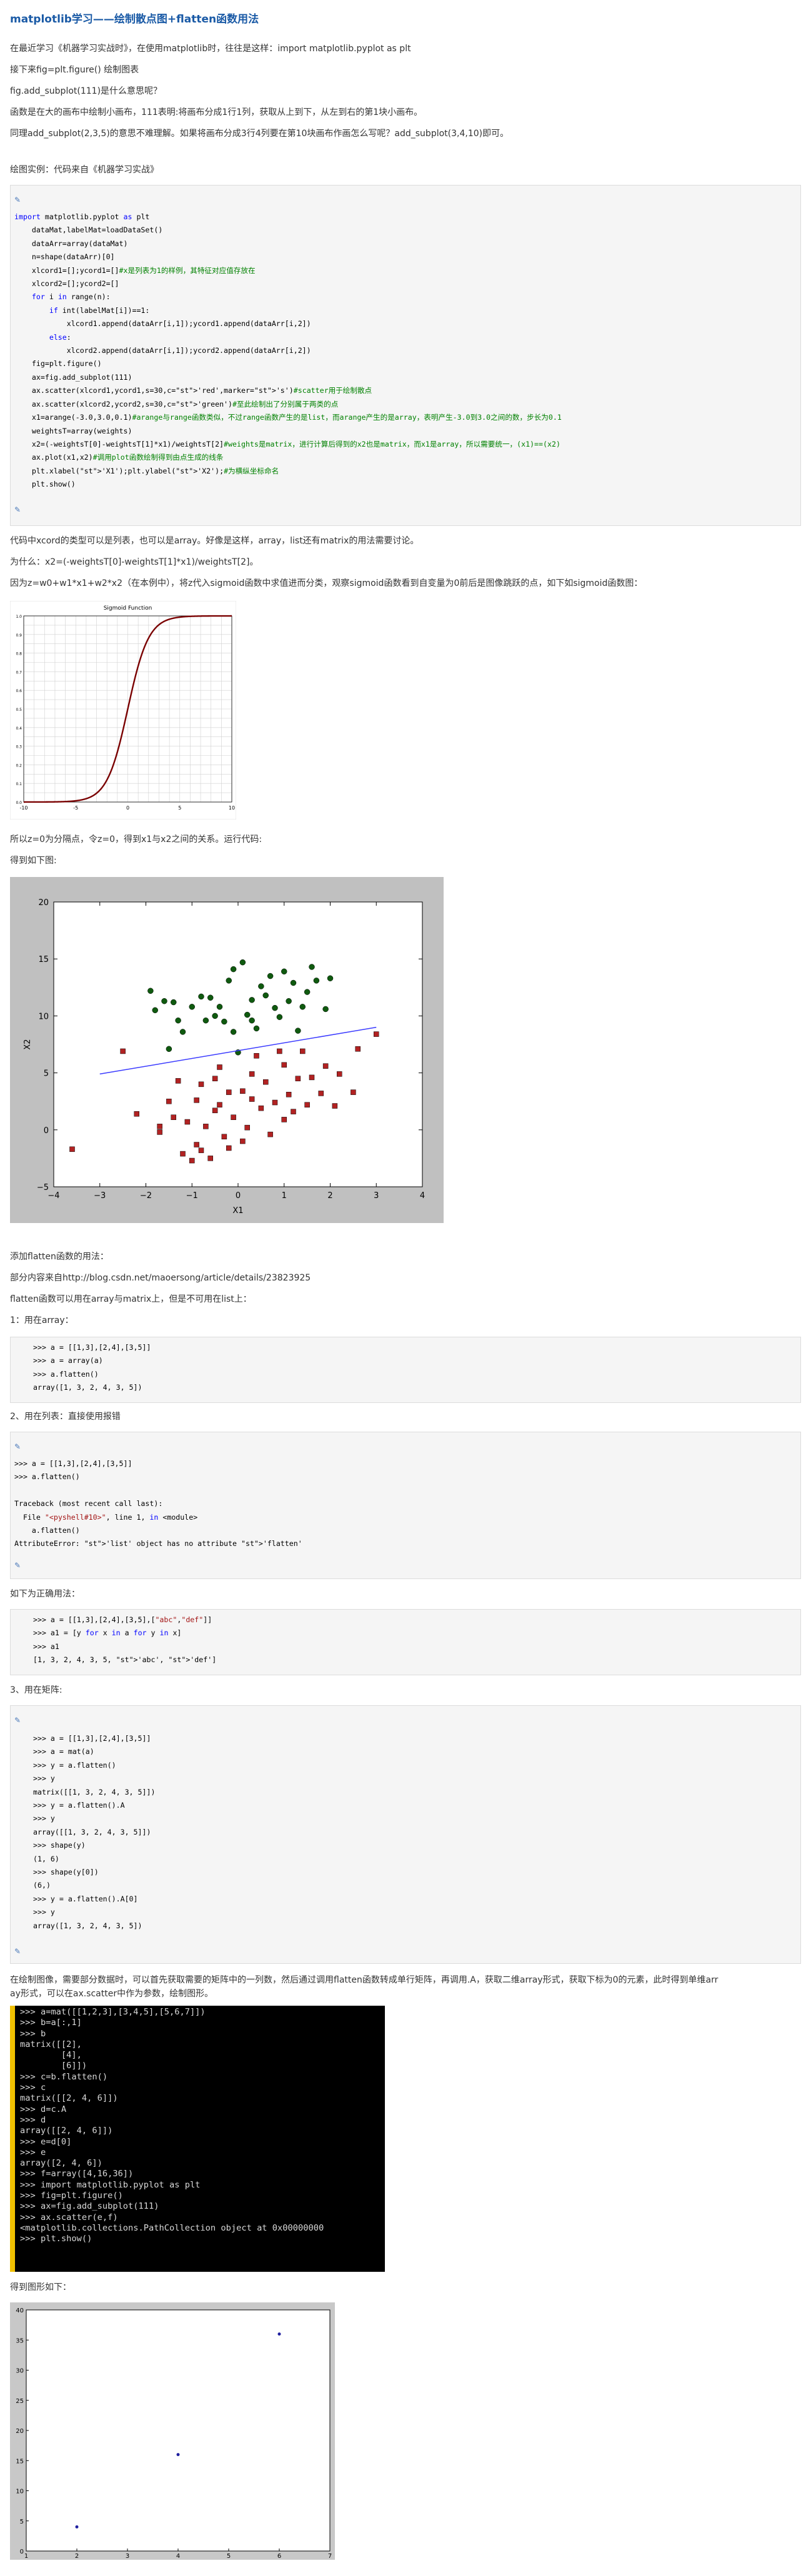 The height and width of the screenshot is (2576, 811). What do you see at coordinates (65, 1417) in the screenshot?
I see `list-heading: 2、用在列表：直接使用报错` at bounding box center [65, 1417].